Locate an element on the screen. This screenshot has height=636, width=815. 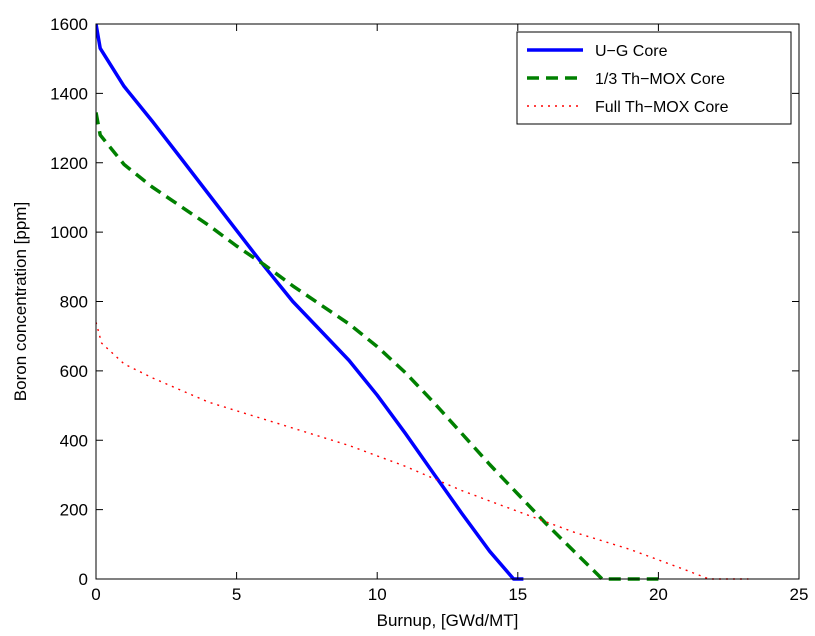
y-tick-label: 1400 is located at coordinates (69, 93).